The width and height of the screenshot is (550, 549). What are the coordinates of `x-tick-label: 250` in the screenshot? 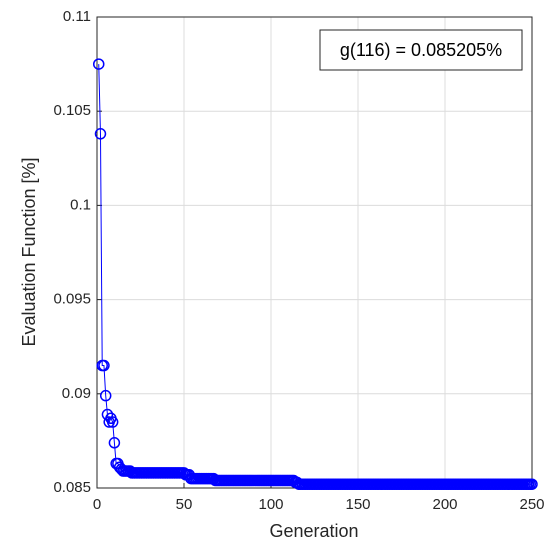 It's located at (531, 504).